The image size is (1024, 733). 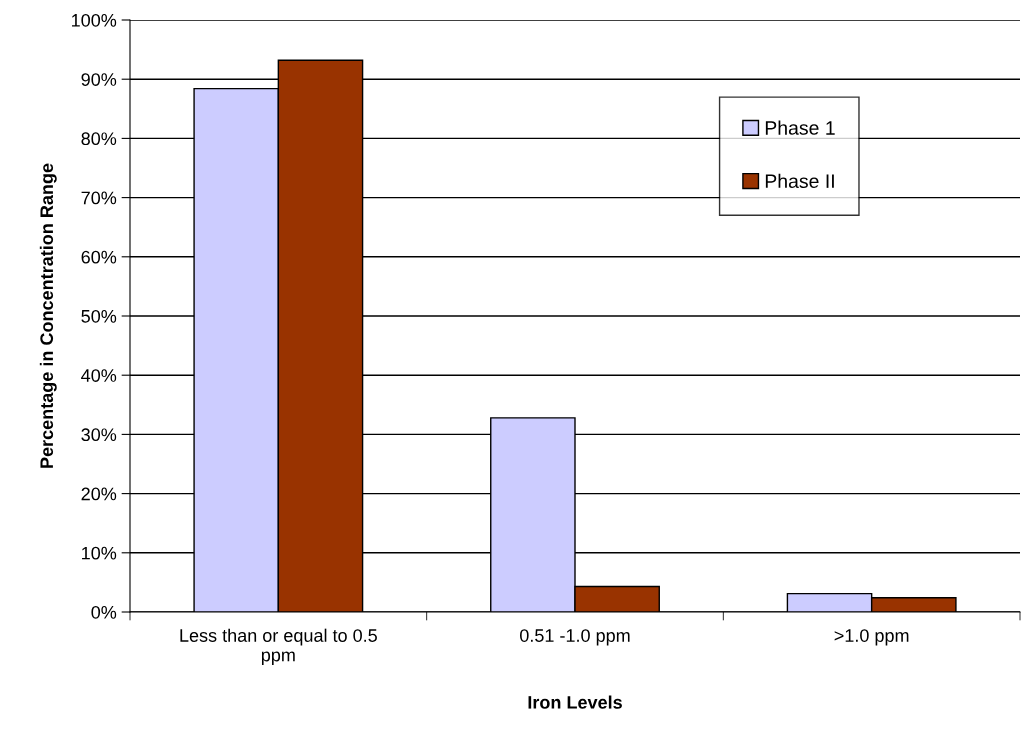 I want to click on x-tick-label: >1.0 ppm, so click(x=871, y=637).